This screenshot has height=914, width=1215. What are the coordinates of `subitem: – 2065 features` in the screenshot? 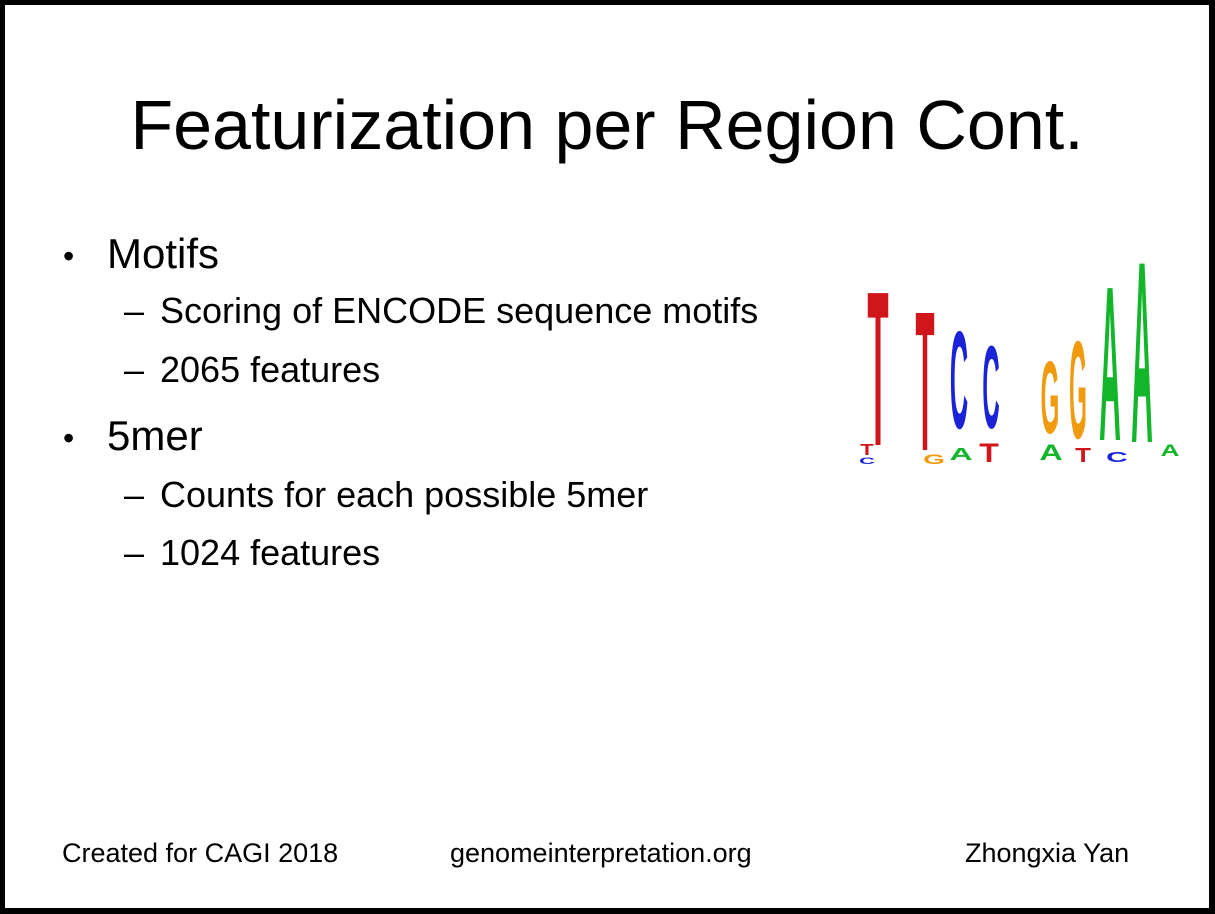 It's located at (252, 370).